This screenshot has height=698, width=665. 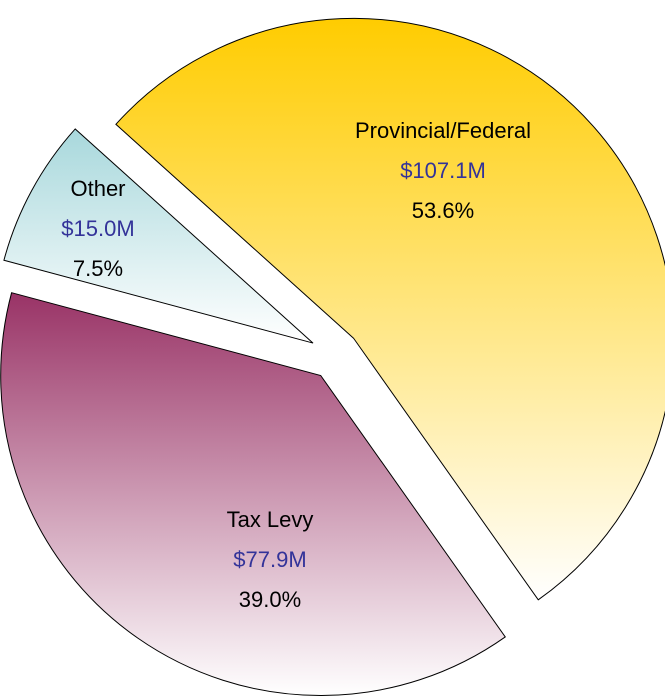 I want to click on percent-label: 39.0%, so click(x=270, y=599).